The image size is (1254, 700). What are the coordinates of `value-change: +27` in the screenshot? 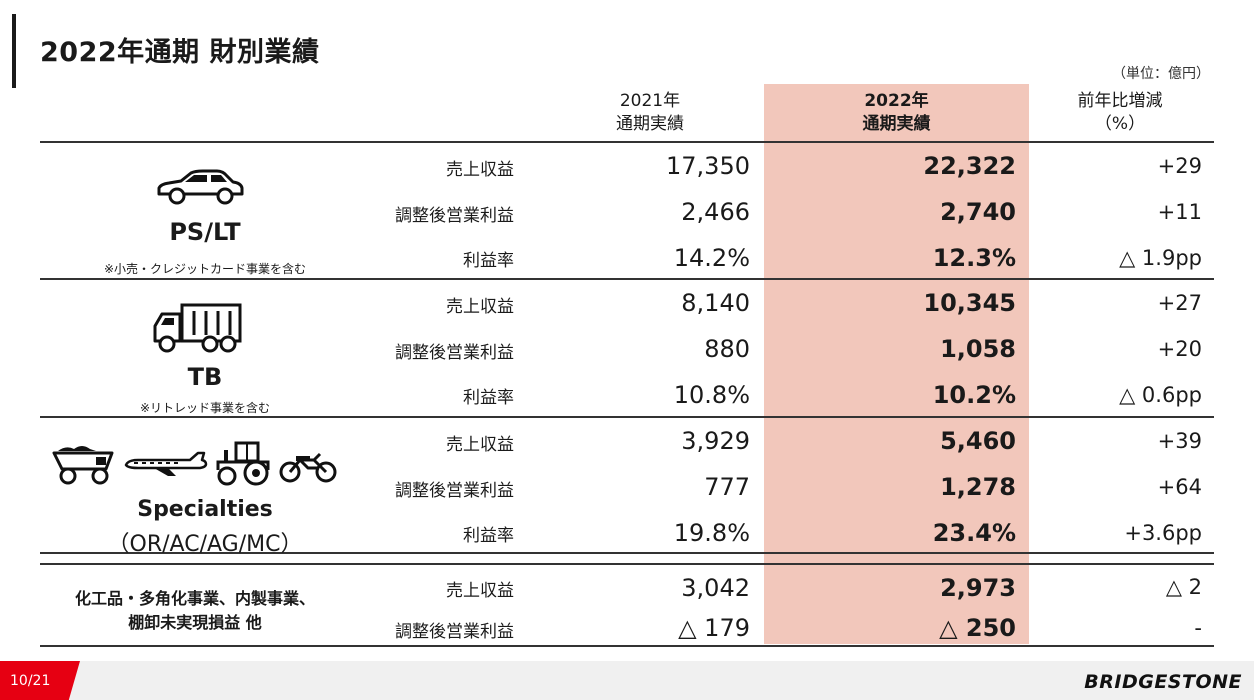 It's located at (1179, 303).